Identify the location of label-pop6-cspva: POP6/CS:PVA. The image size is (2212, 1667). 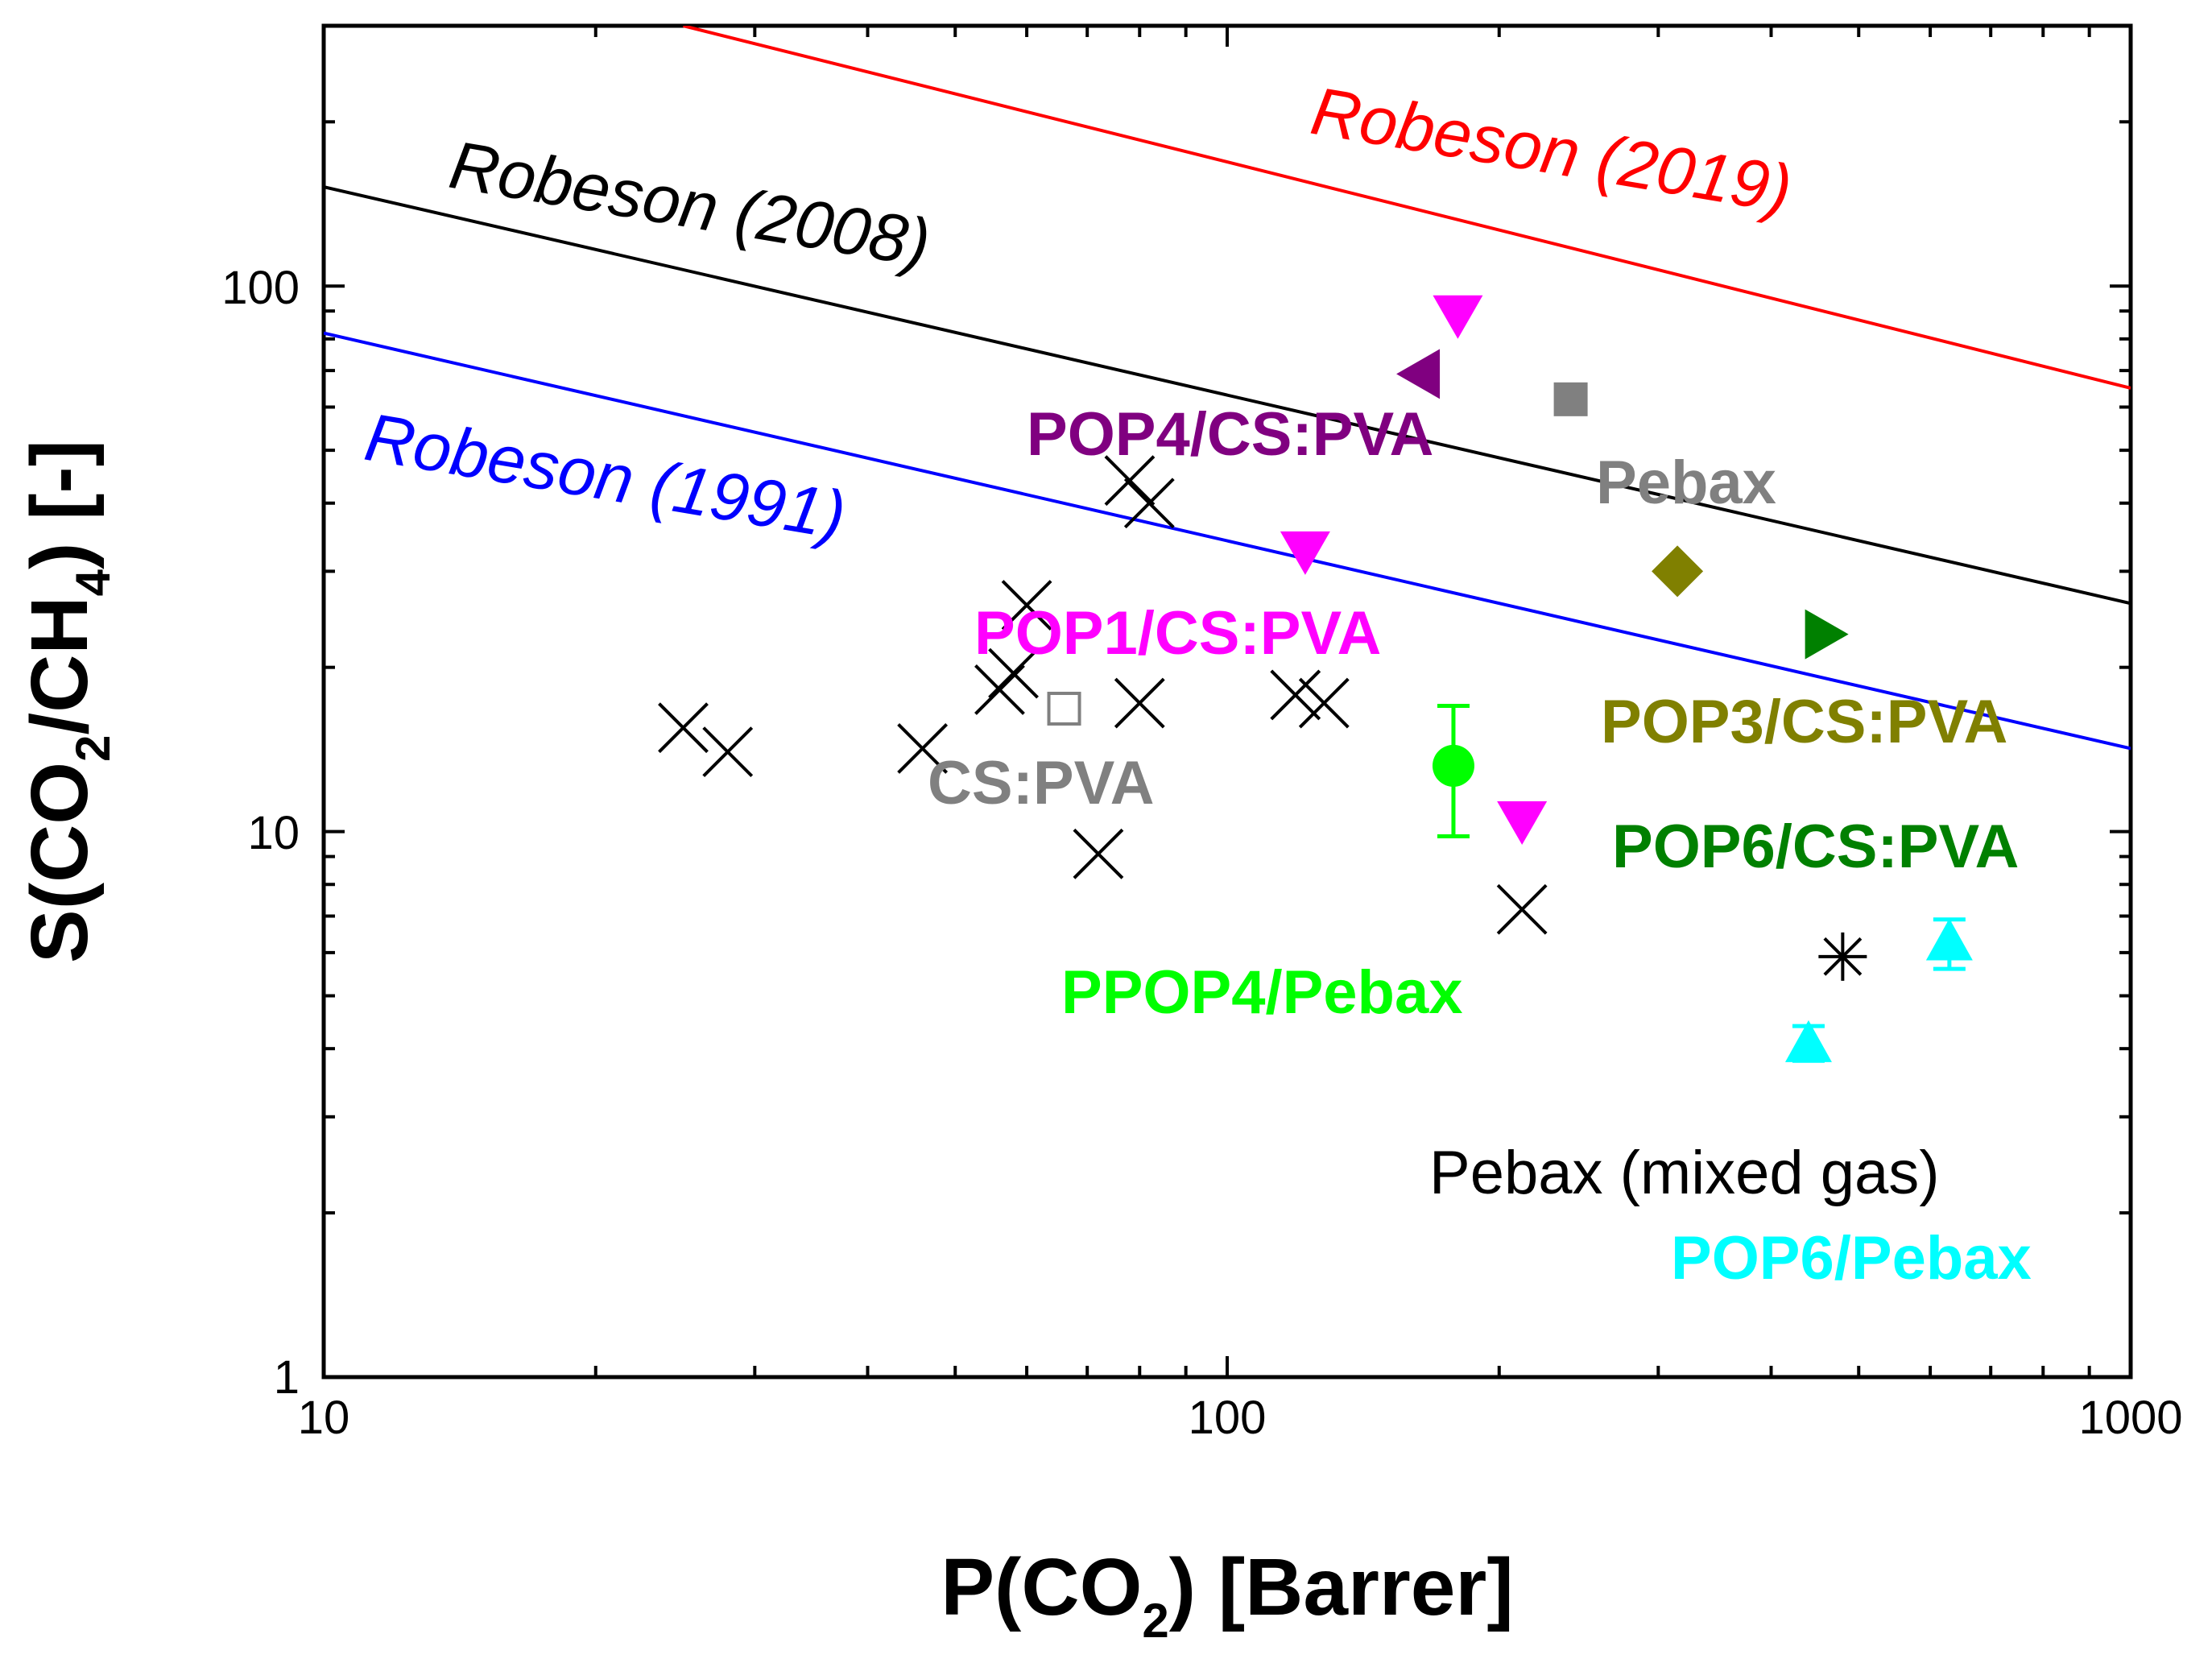
(1815, 847).